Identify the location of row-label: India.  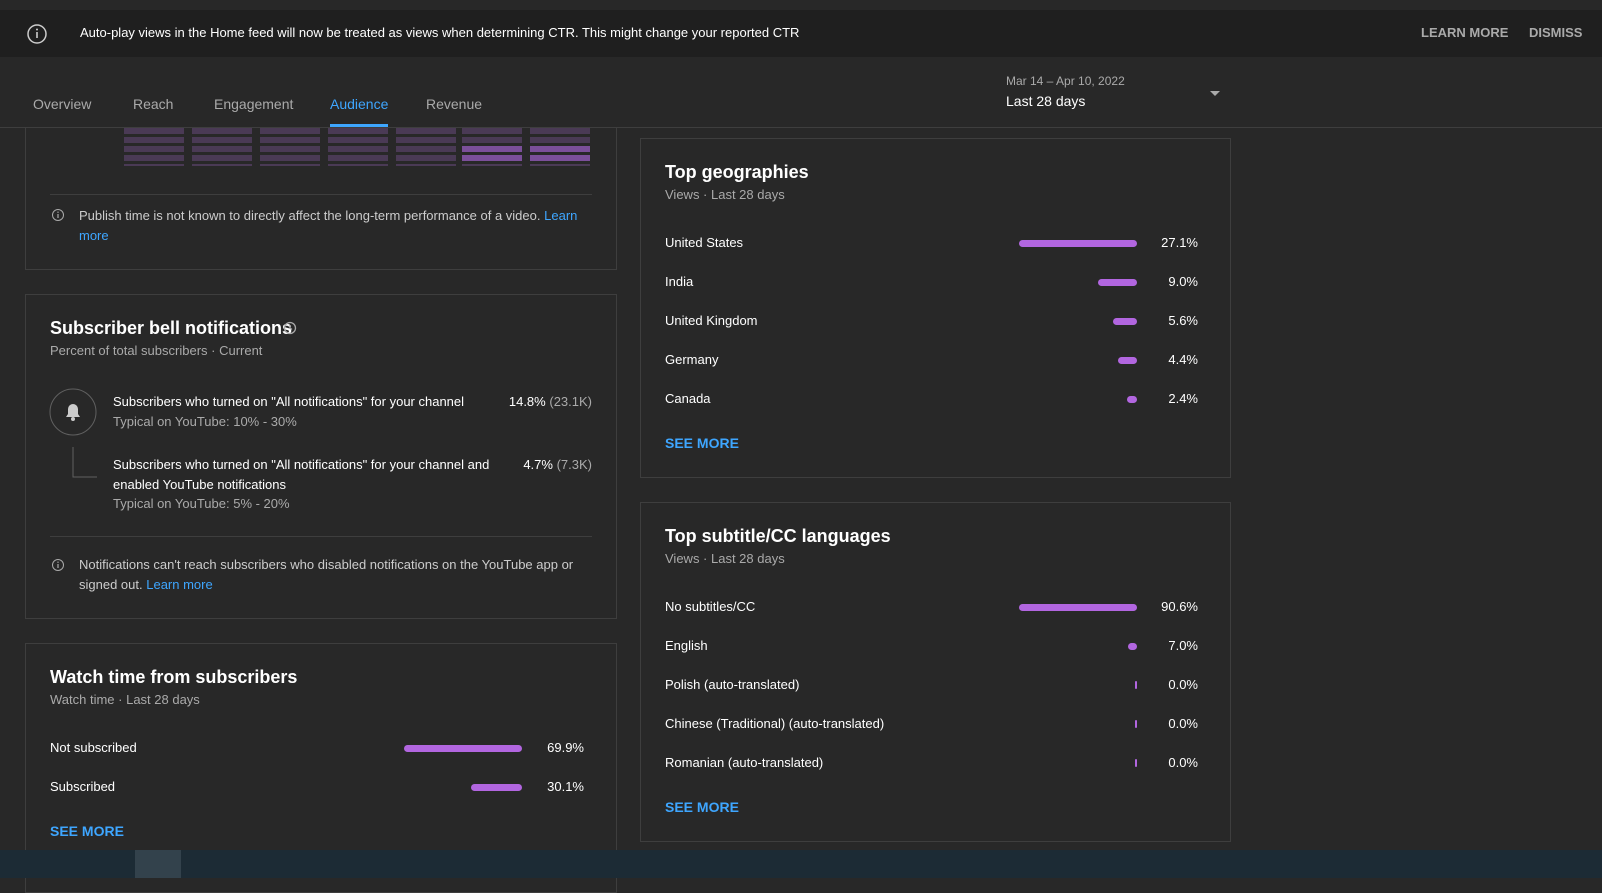
(679, 281).